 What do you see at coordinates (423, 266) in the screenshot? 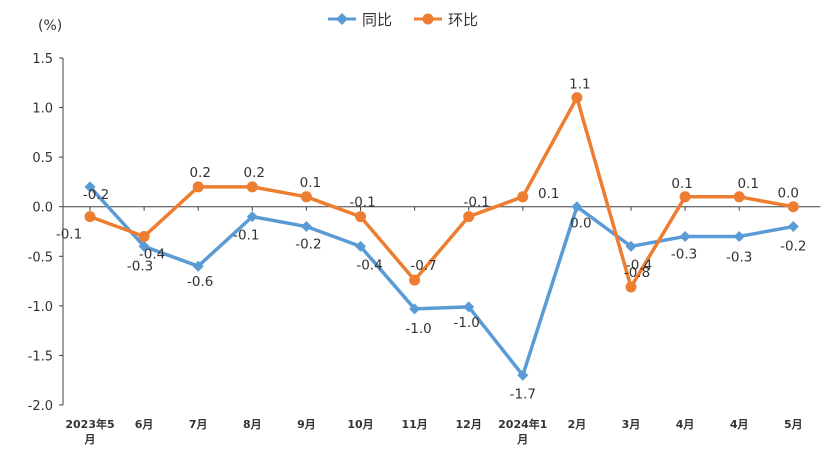
I see `data-label-mom: -0.7` at bounding box center [423, 266].